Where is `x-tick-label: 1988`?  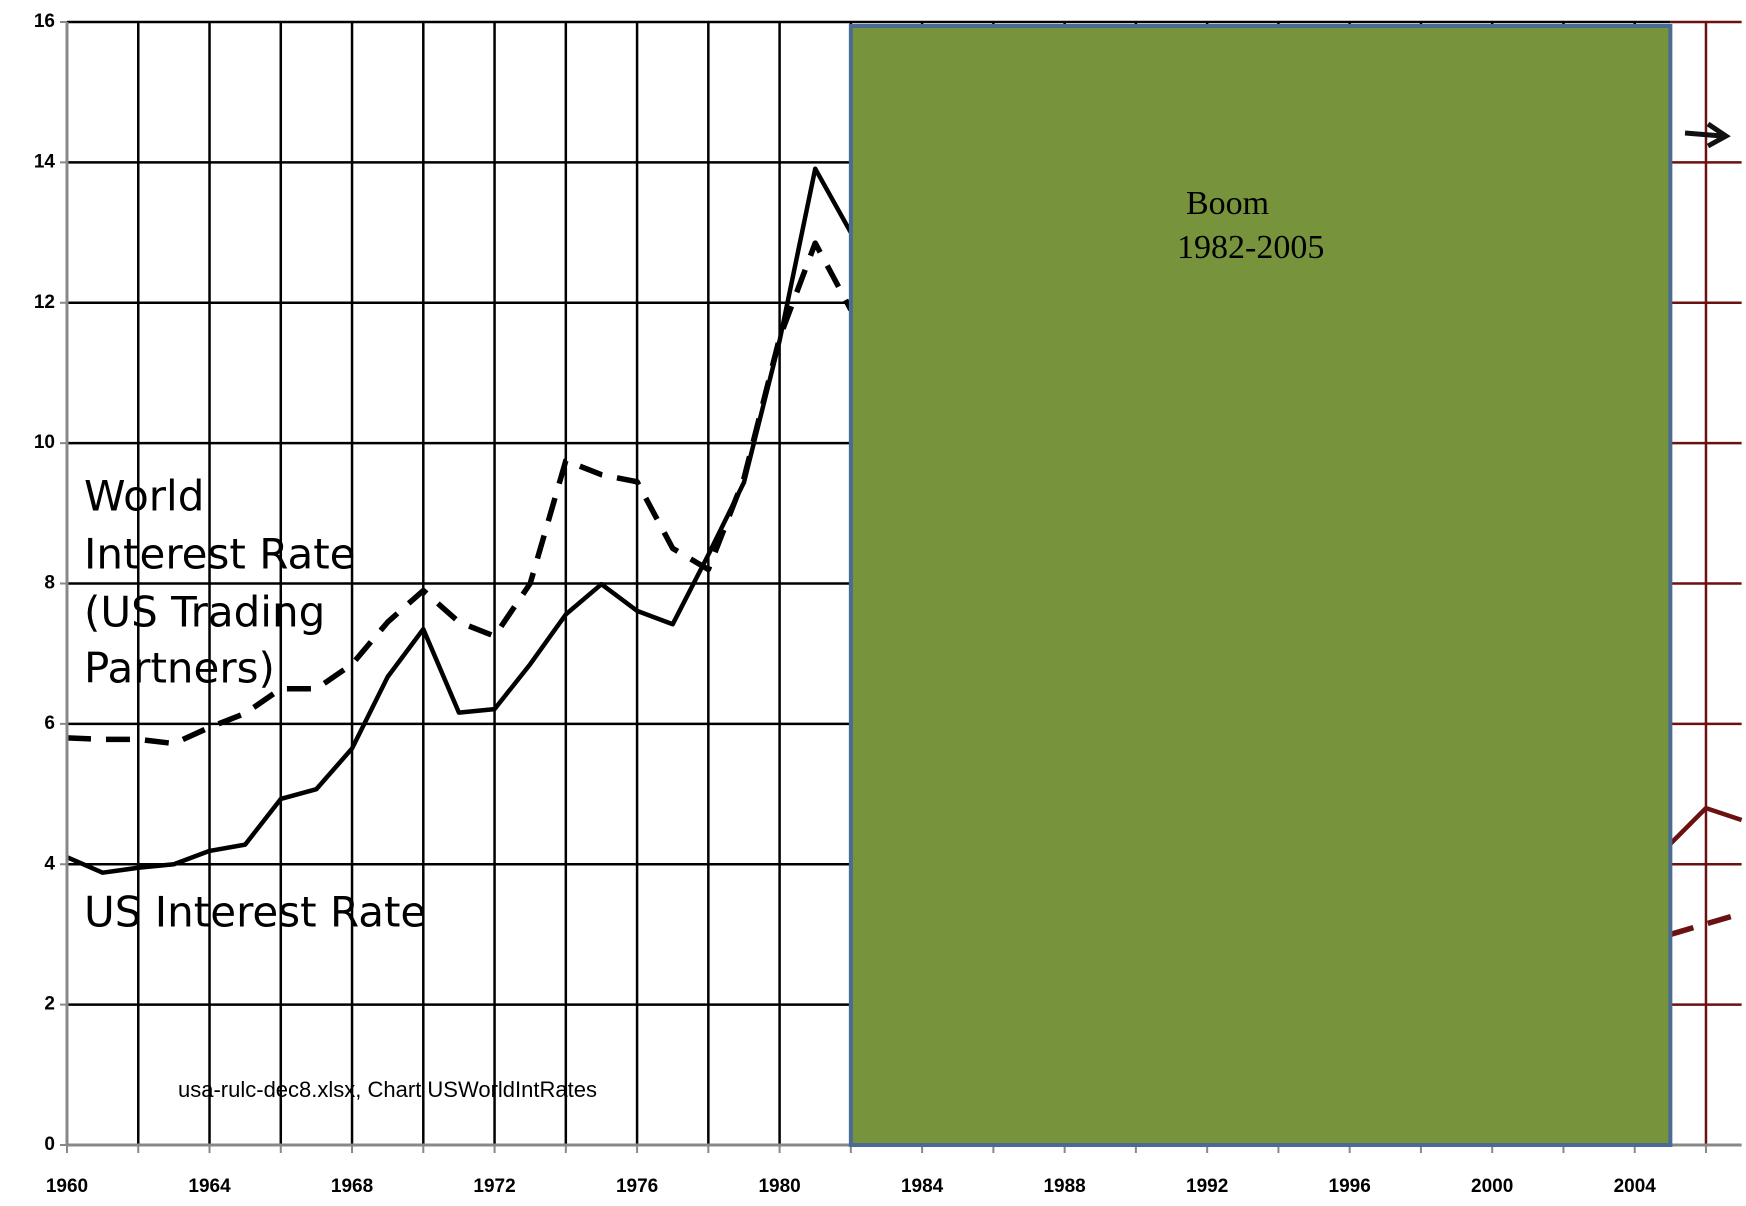
x-tick-label: 1988 is located at coordinates (1064, 1186).